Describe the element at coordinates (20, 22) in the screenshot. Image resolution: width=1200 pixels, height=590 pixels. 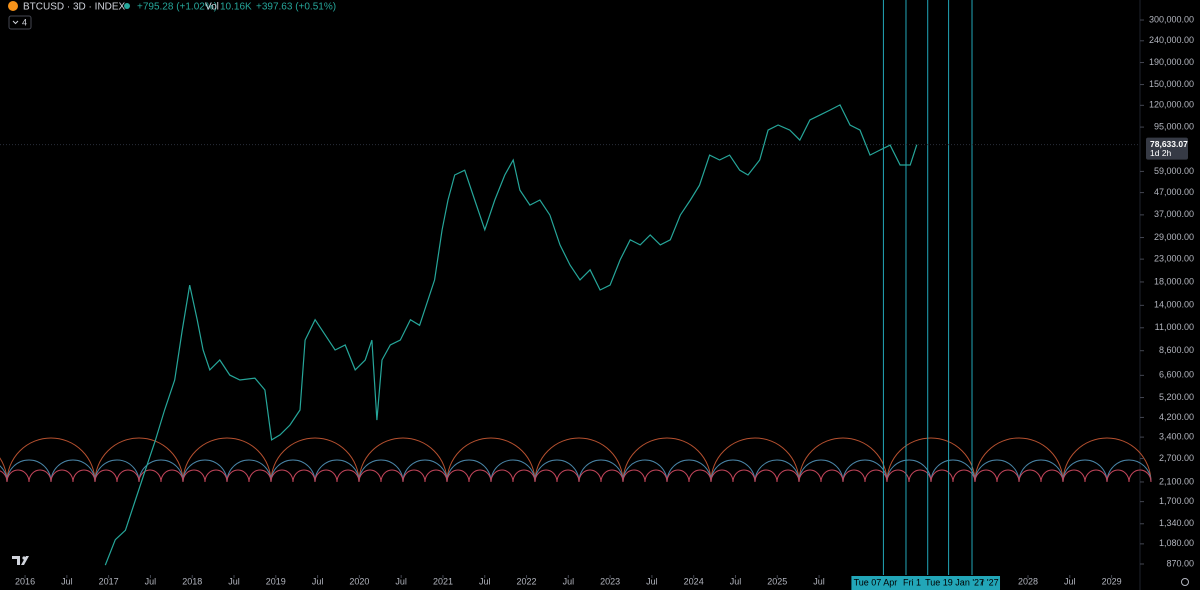
I see `indicator-toggle` at that location.